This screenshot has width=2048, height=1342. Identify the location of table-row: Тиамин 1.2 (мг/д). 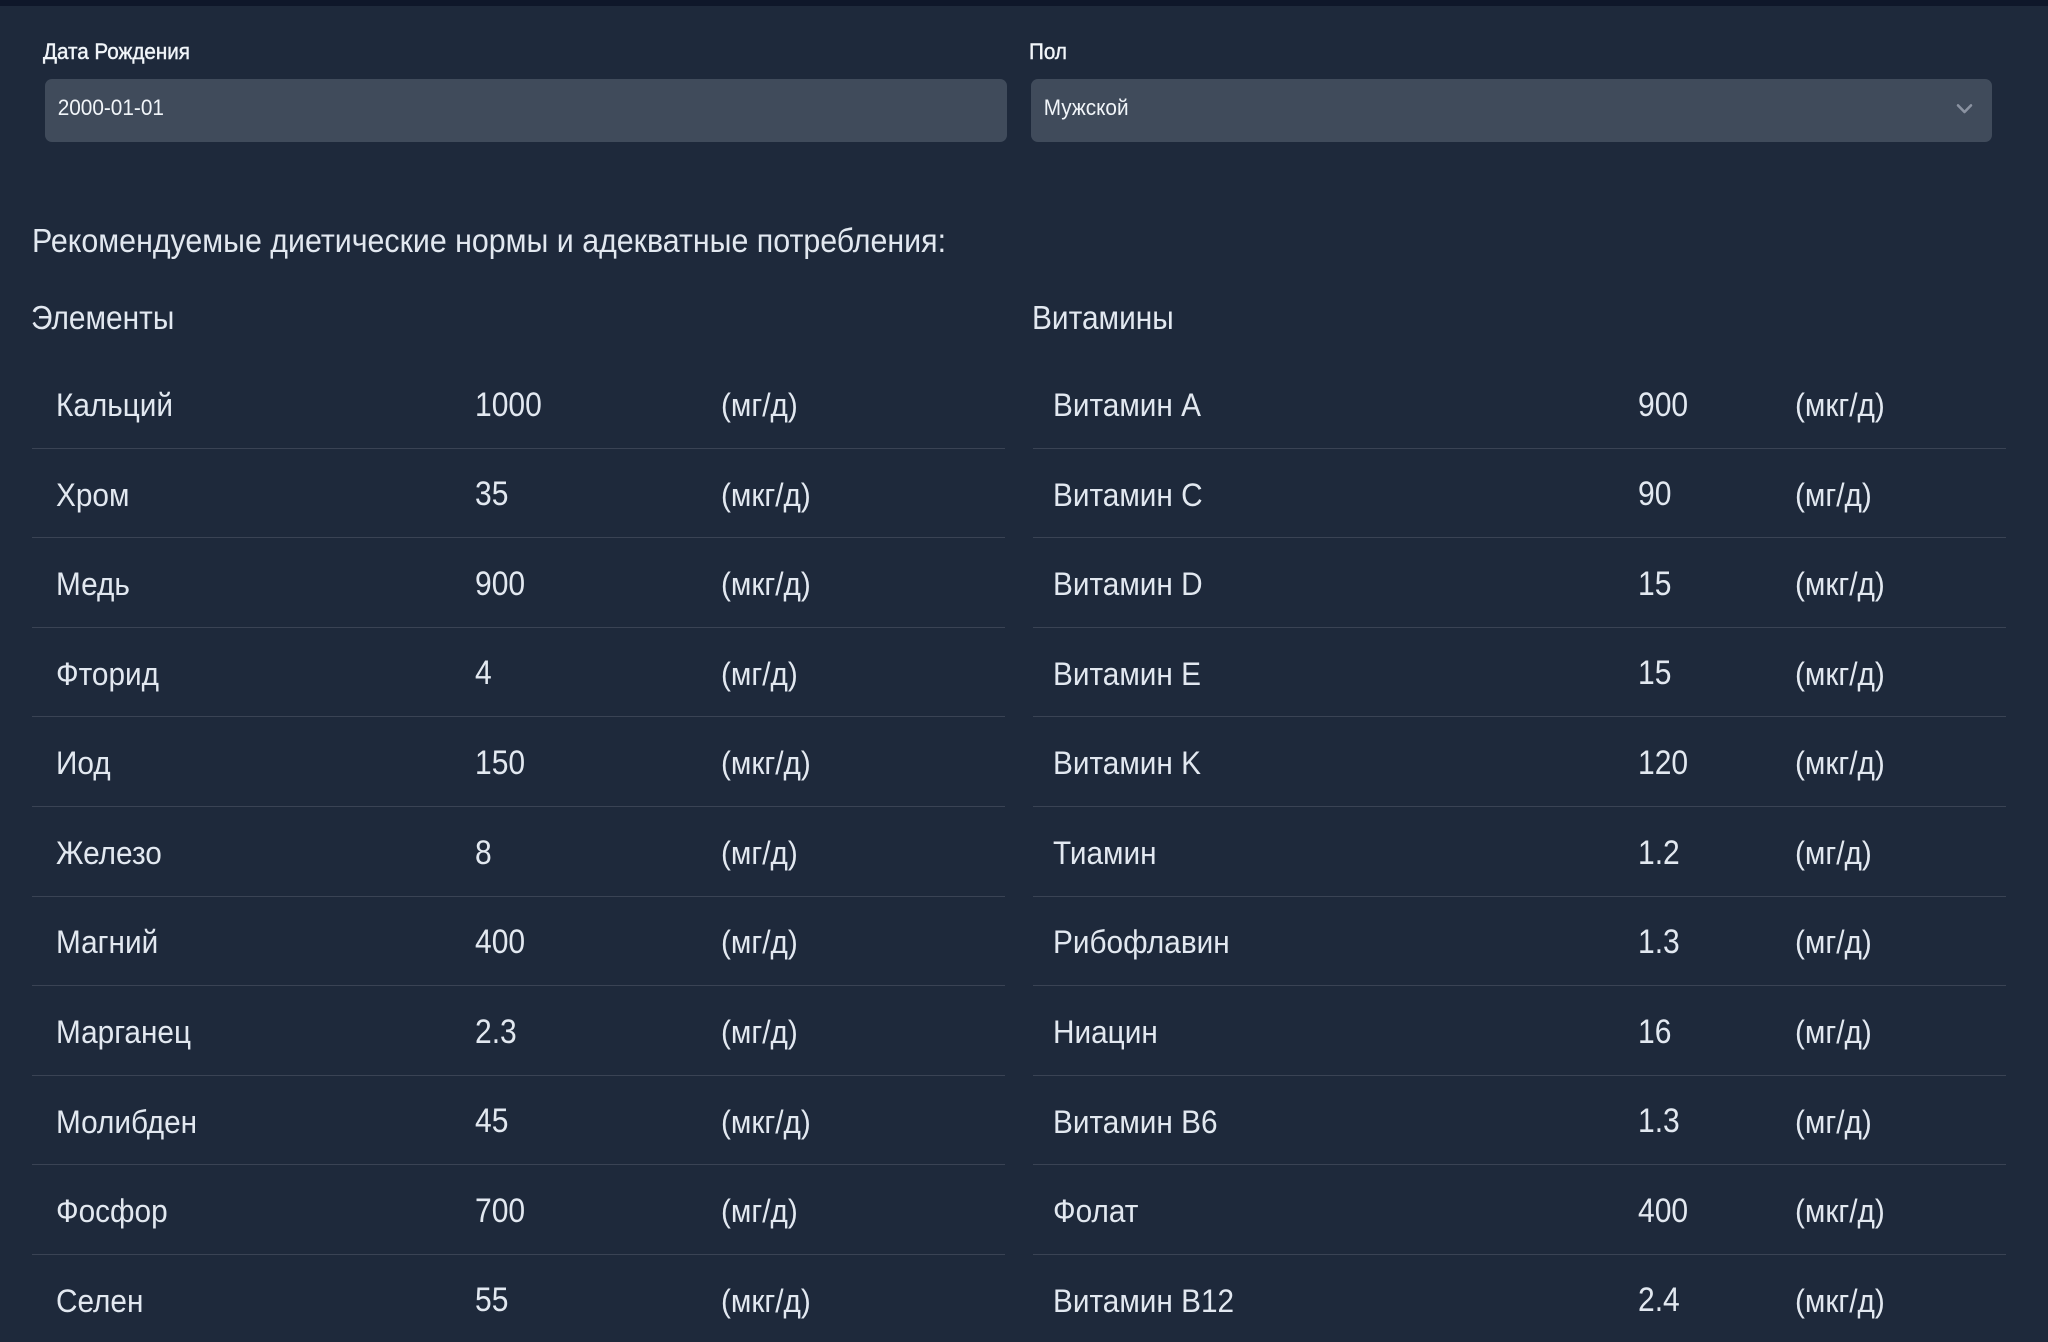
(1519, 852).